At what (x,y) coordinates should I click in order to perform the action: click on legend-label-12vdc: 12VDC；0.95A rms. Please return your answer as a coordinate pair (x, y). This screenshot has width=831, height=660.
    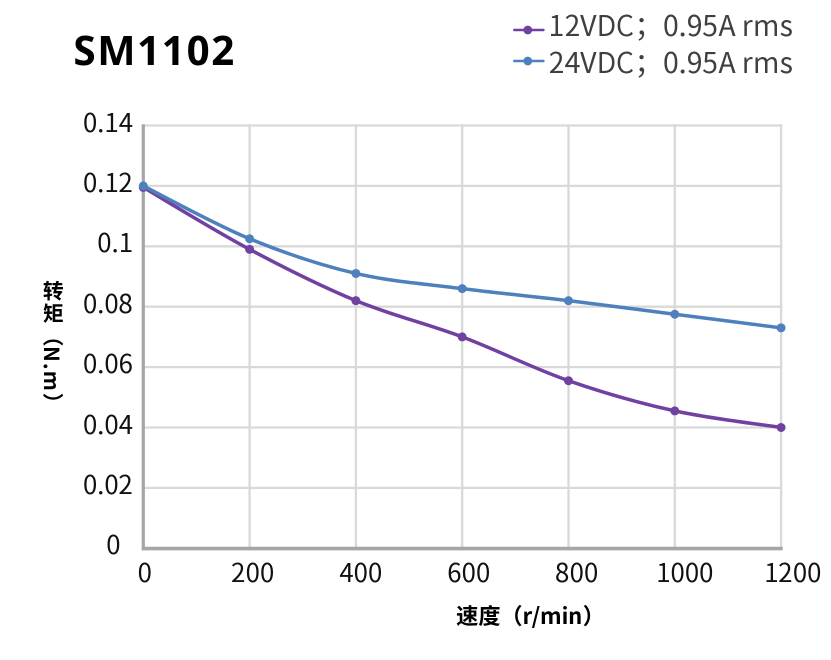
    Looking at the image, I should click on (670, 24).